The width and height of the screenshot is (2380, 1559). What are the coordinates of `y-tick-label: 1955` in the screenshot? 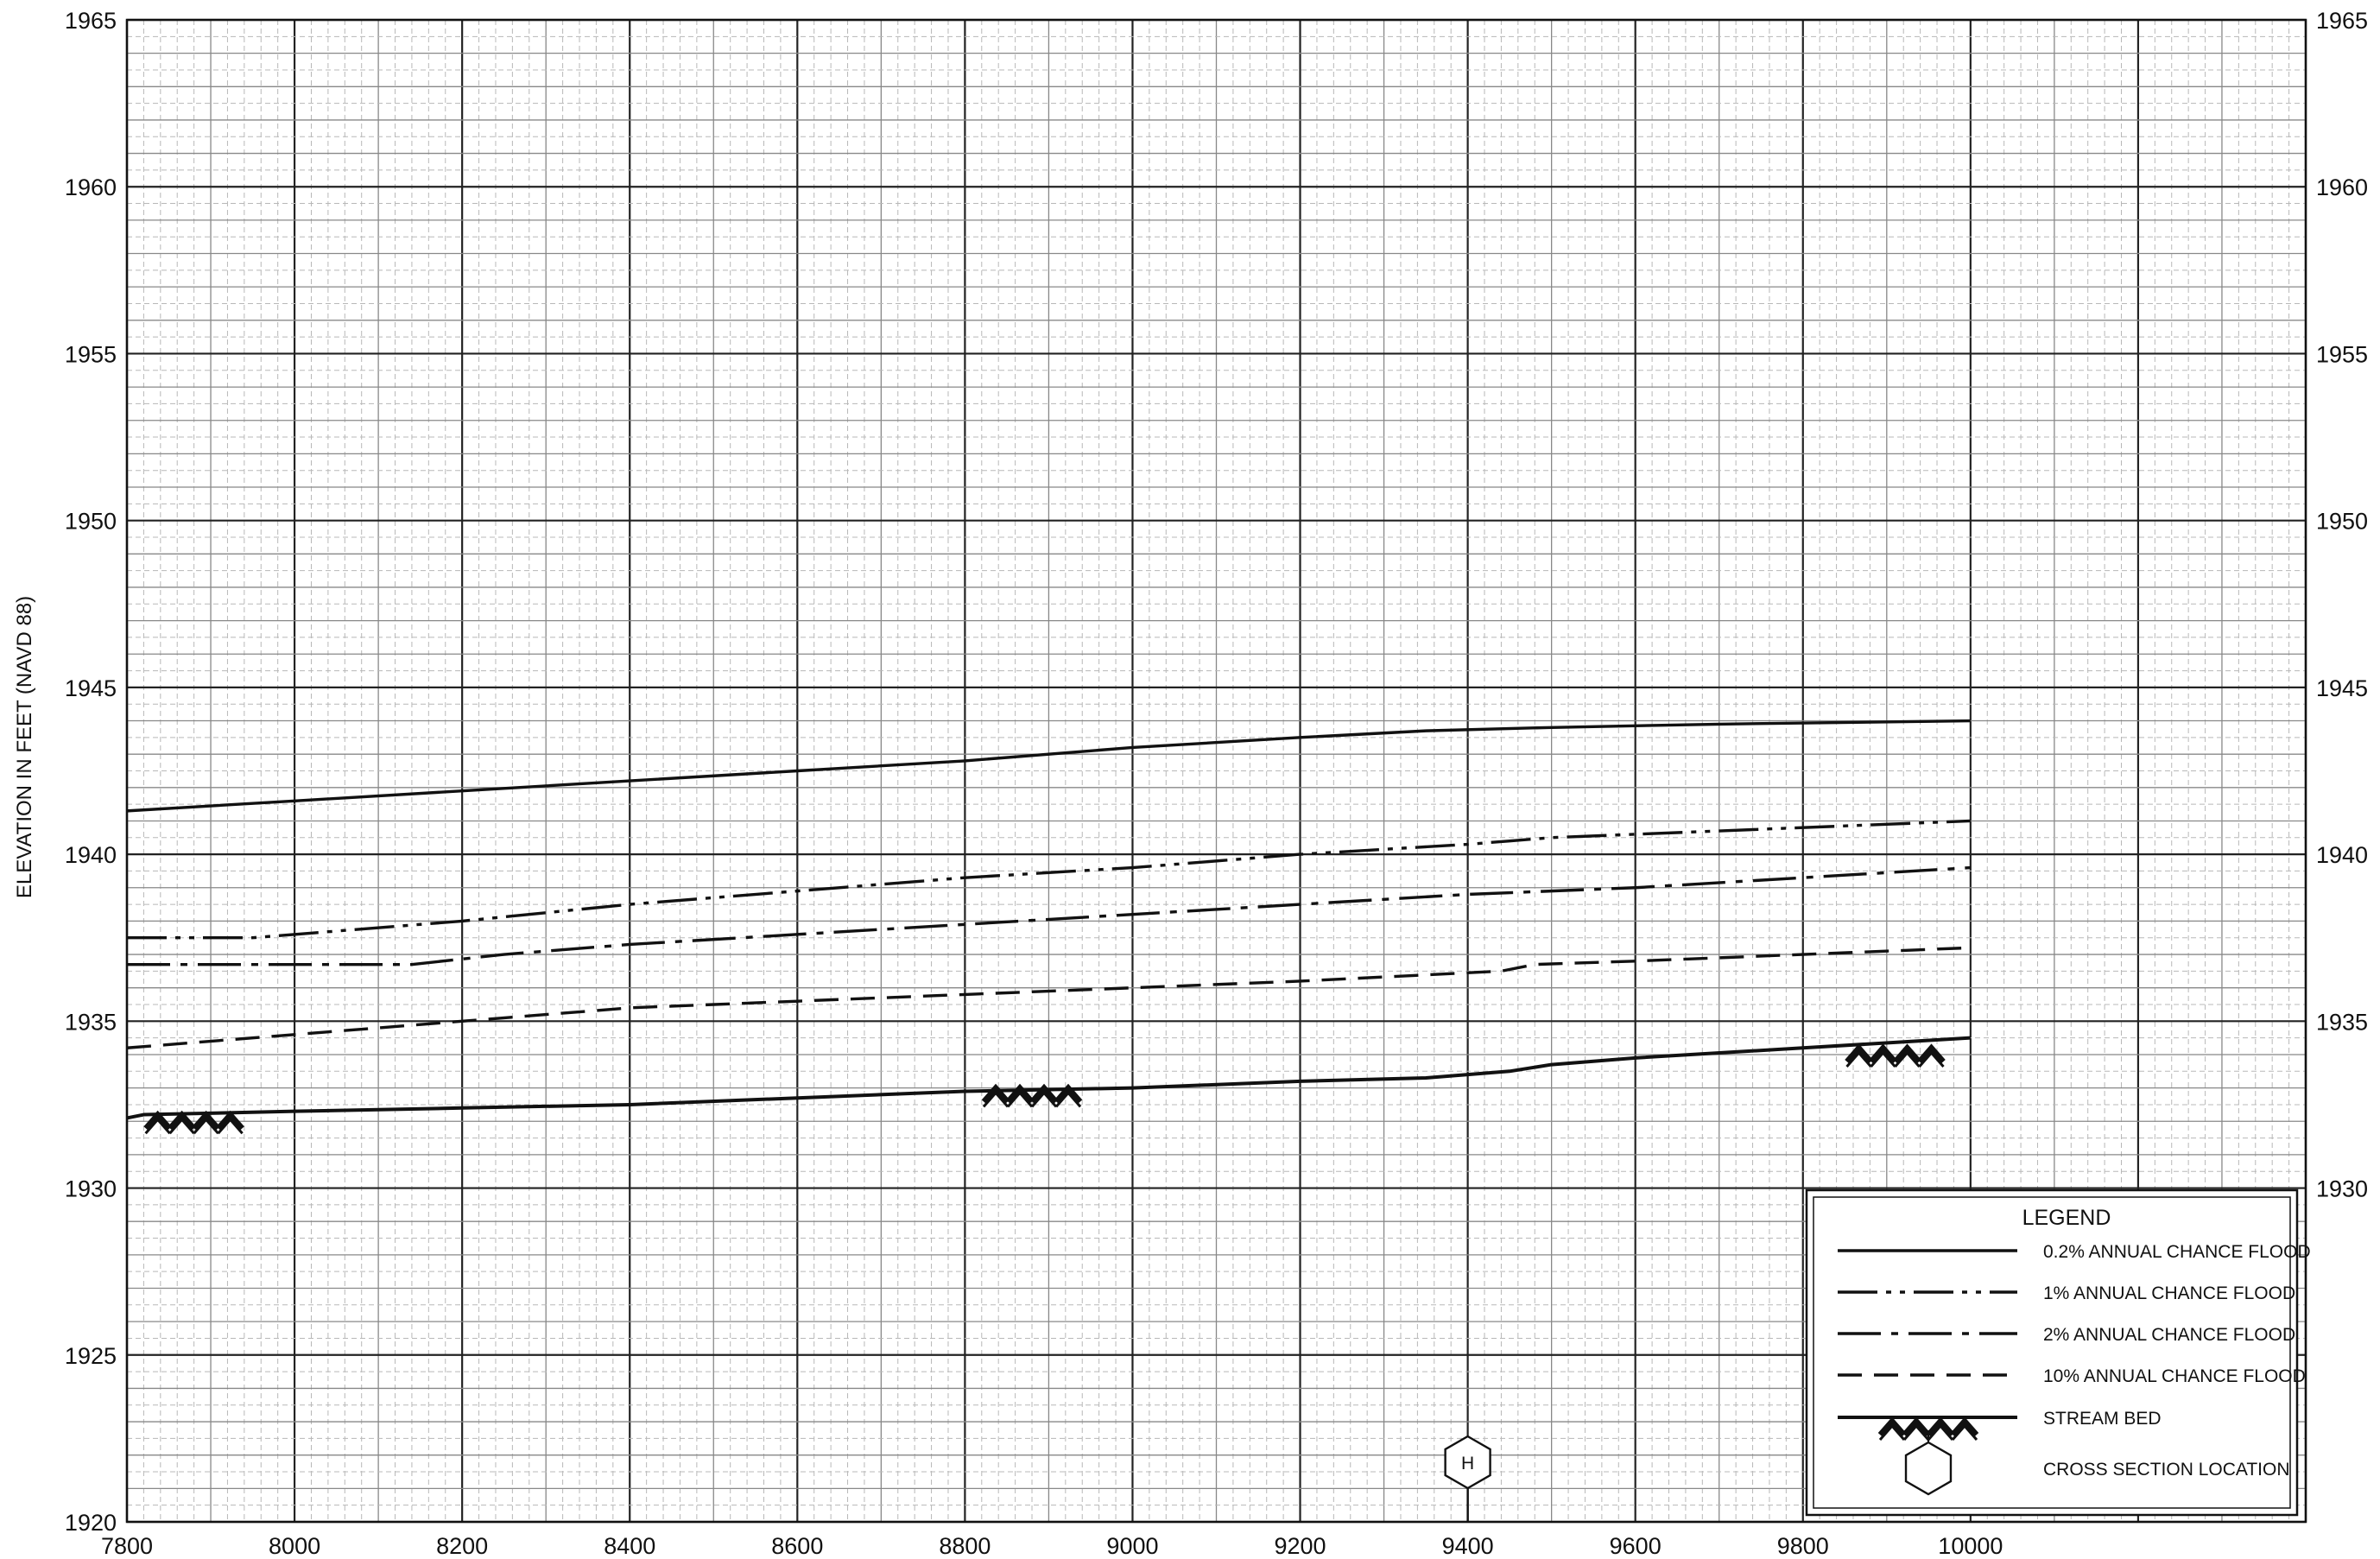 It's located at (91, 354).